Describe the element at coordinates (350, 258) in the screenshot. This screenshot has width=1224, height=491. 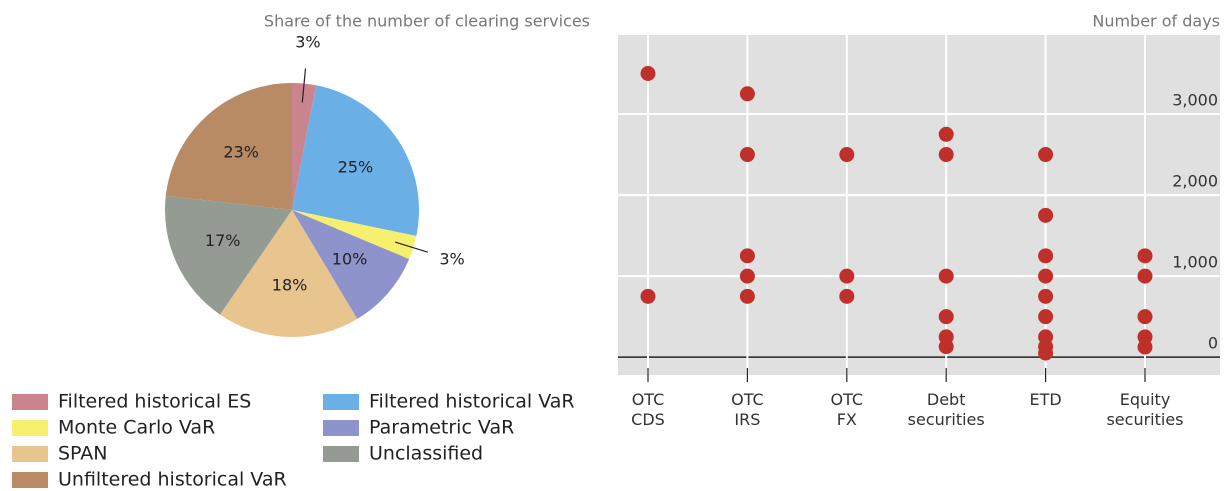
I see `data-label: 10%` at that location.